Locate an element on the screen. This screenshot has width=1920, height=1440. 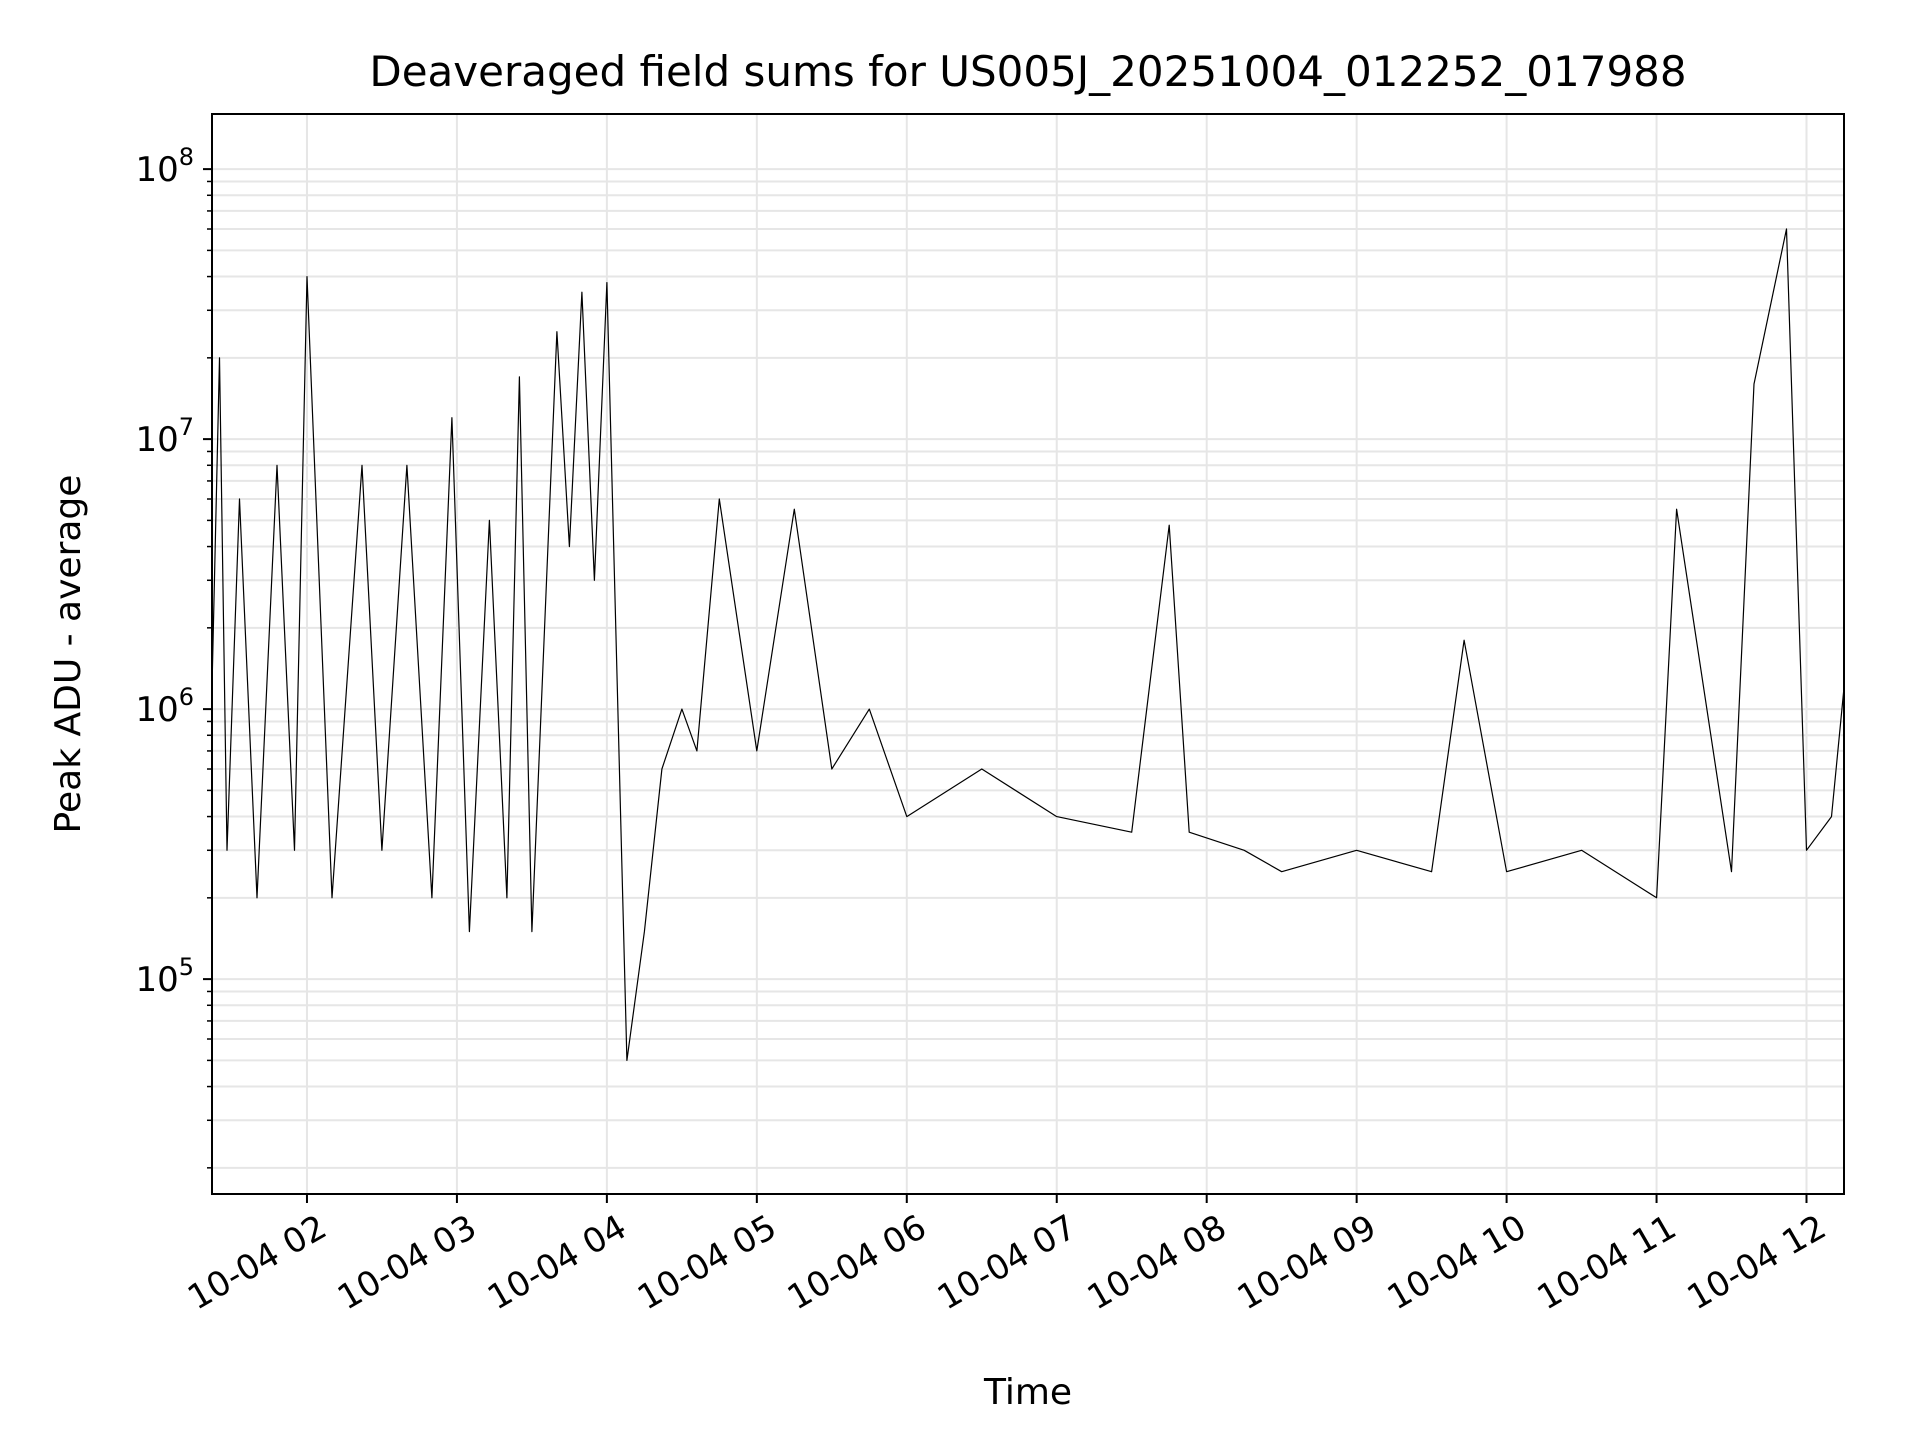
y-axis: 10⁵ 10⁶ 10⁷ 10⁸ is located at coordinates (173, 656).